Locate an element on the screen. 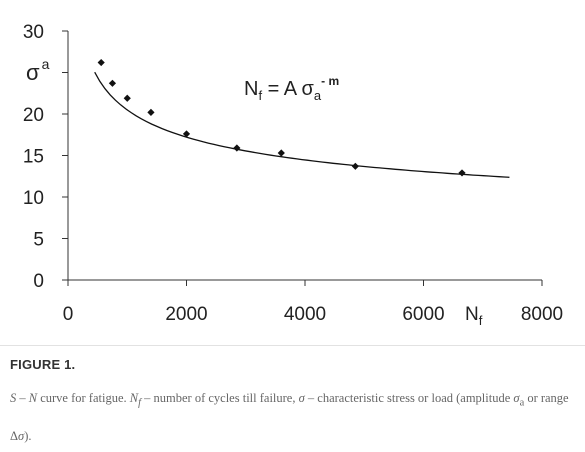 This screenshot has height=452, width=585. x-axis-label: Nf is located at coordinates (474, 316).